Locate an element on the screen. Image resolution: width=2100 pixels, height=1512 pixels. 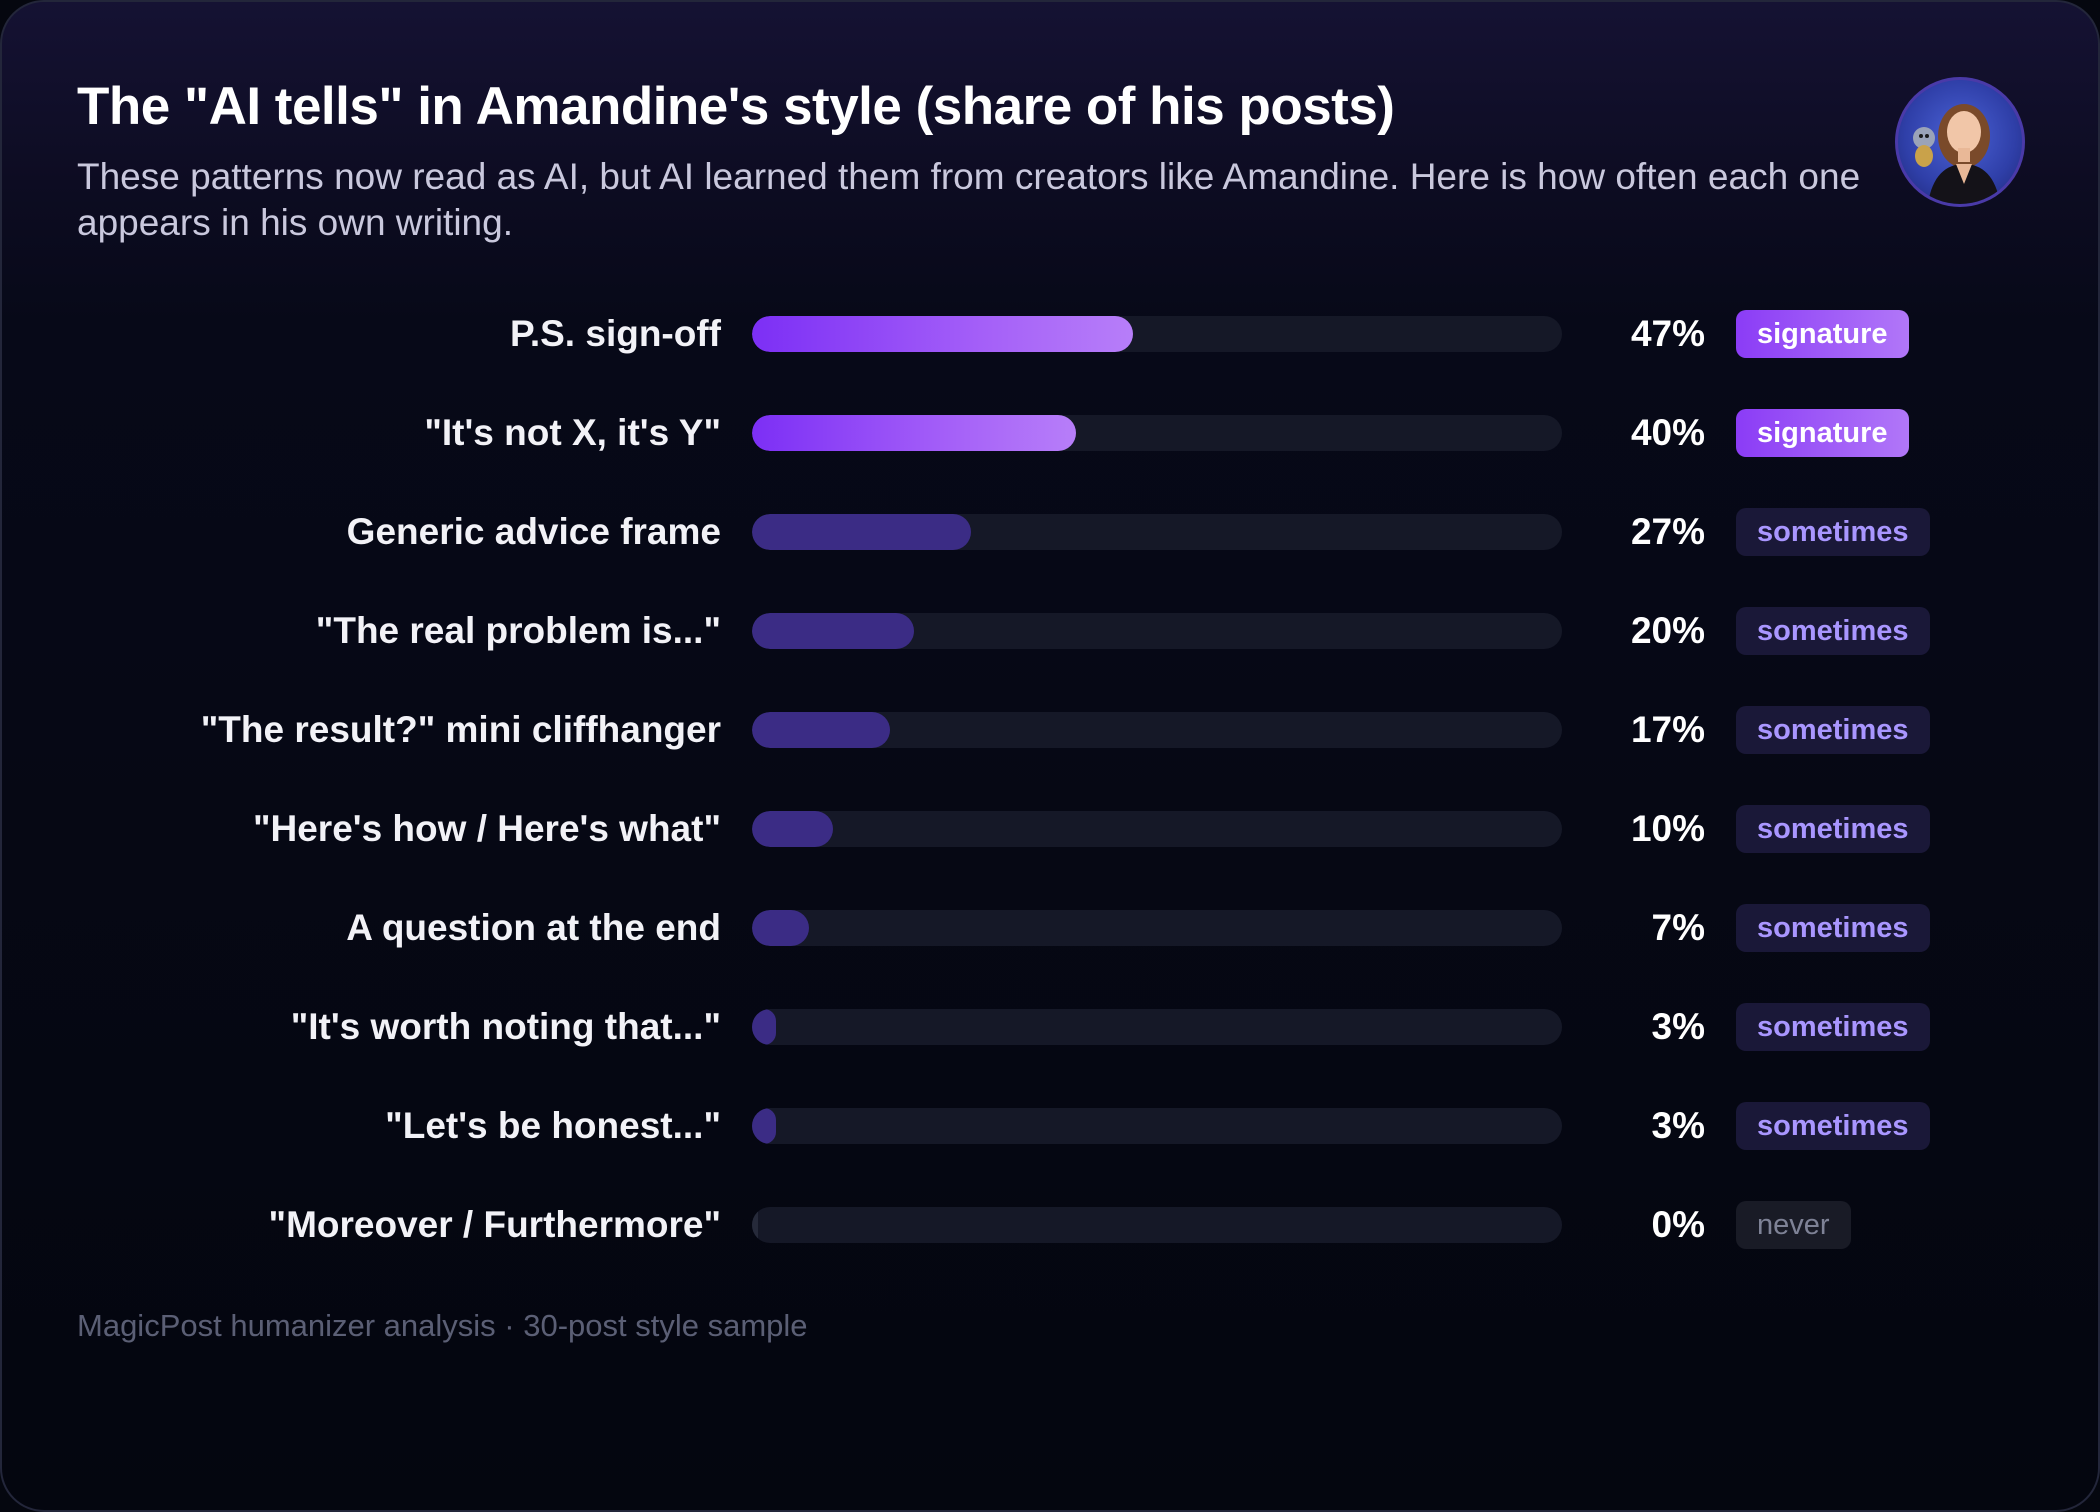
bar-row: "It's not X, it's Y" 40% signature is located at coordinates (1050, 433).